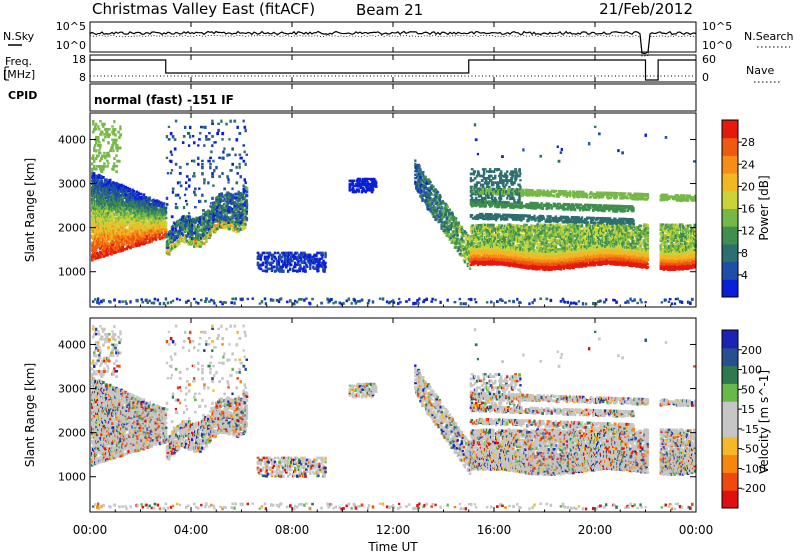  What do you see at coordinates (389, 10) in the screenshot?
I see `beam-label: Beam 21` at bounding box center [389, 10].